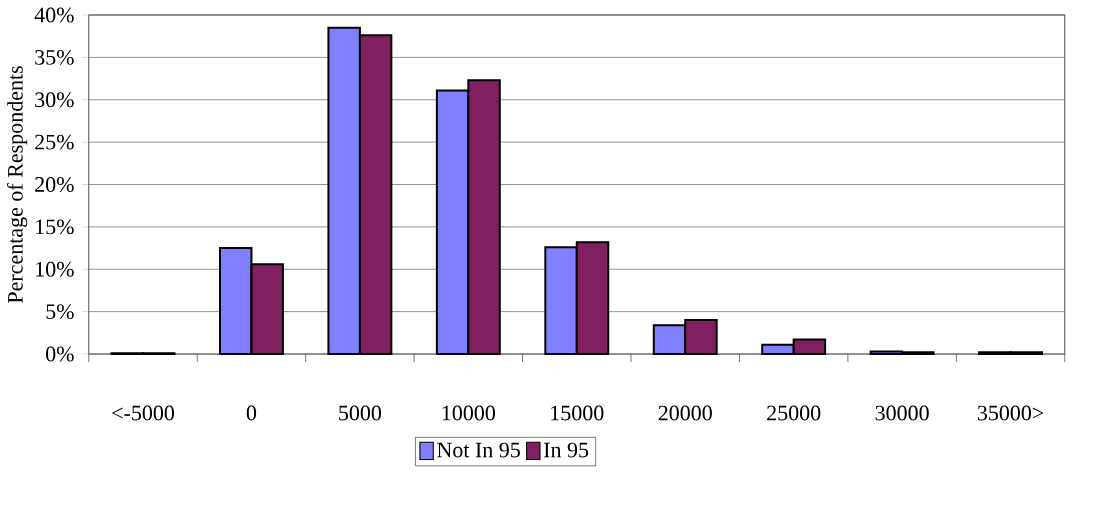  I want to click on y-tick-label: 5%, so click(60, 312).